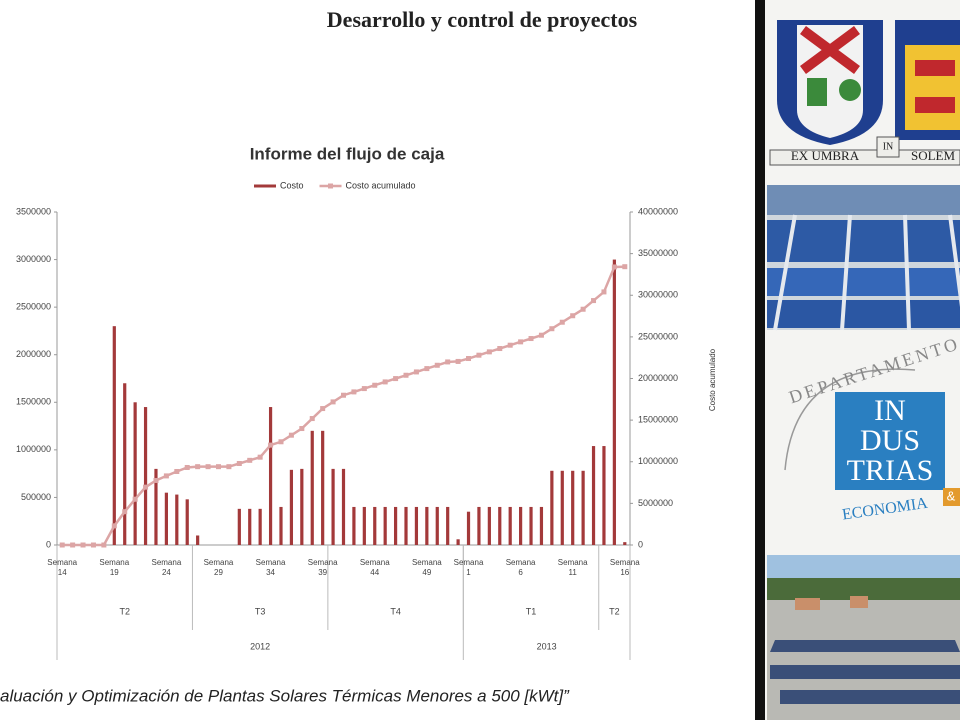 The width and height of the screenshot is (960, 725). What do you see at coordinates (655, 503) in the screenshot?
I see `y2-tick-label: 5000000` at bounding box center [655, 503].